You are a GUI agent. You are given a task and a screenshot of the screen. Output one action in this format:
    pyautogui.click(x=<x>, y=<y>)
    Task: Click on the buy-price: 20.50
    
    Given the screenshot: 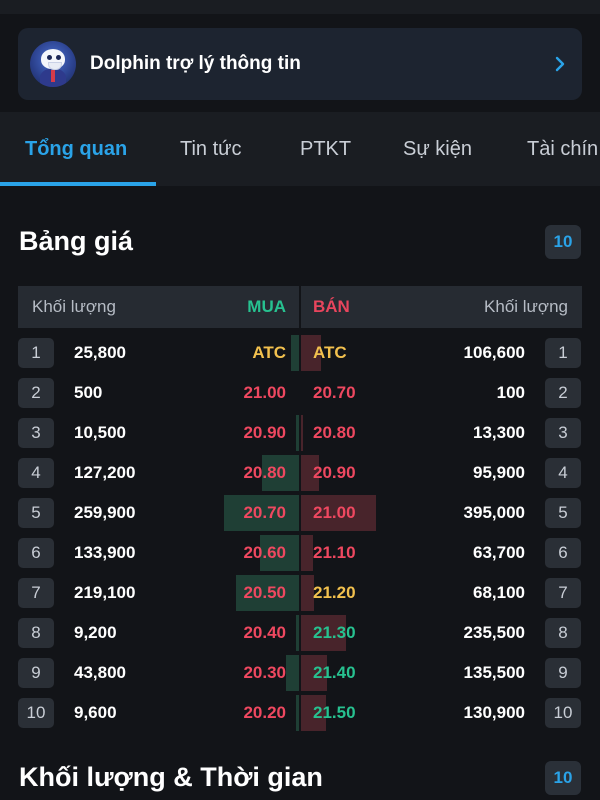 What is the action you would take?
    pyautogui.click(x=264, y=592)
    